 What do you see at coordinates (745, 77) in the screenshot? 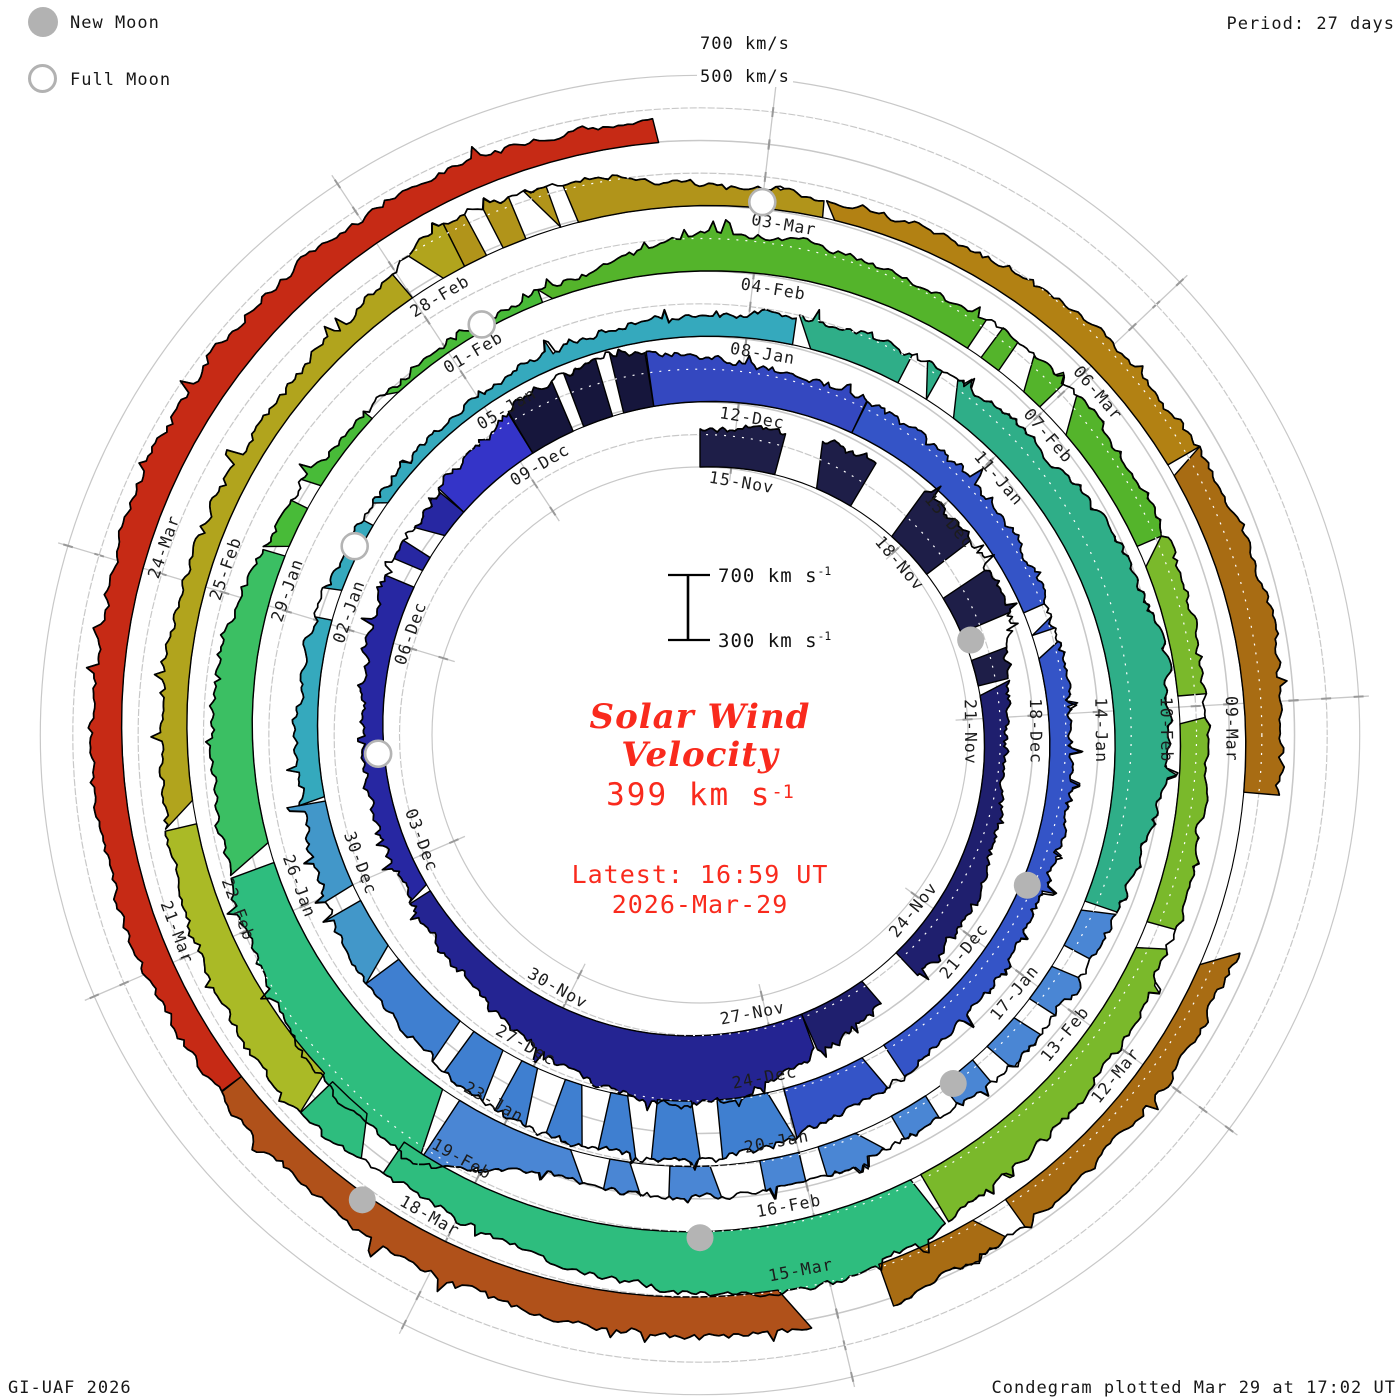
I see `outer-scale-500: 500 km/s` at bounding box center [745, 77].